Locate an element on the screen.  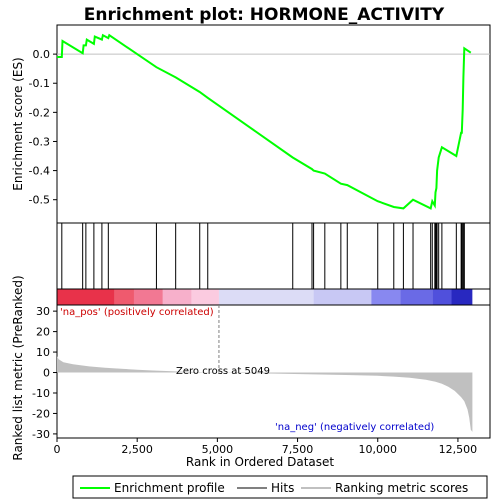
es-y-tick-label: -0.4 is located at coordinates (39, 171).